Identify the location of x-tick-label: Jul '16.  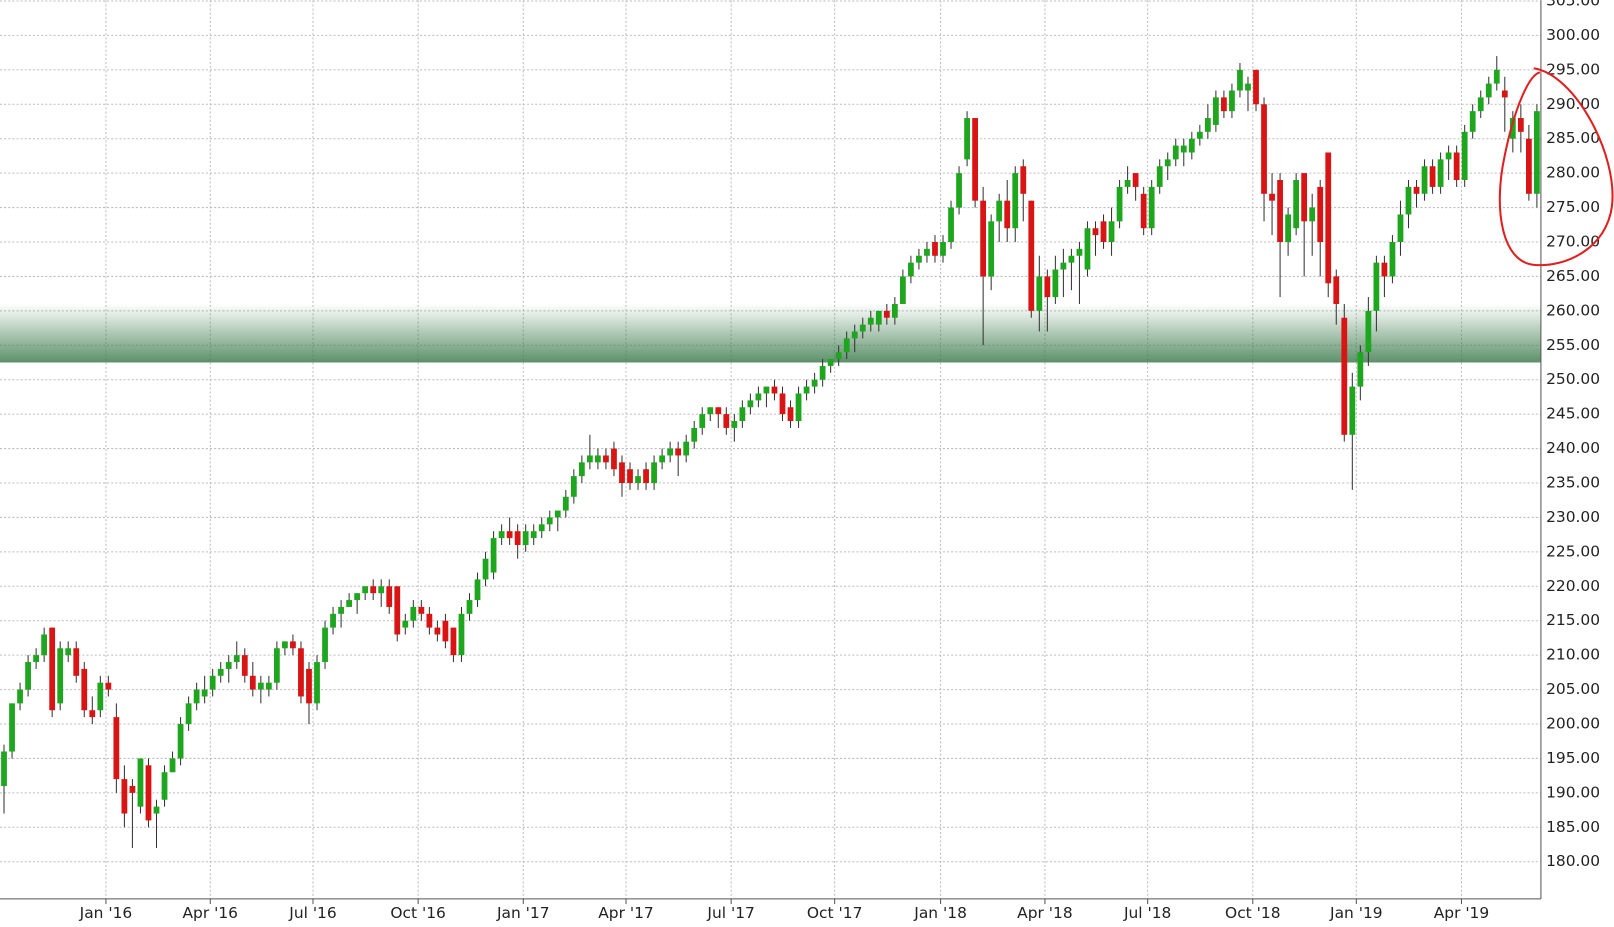
(312, 913).